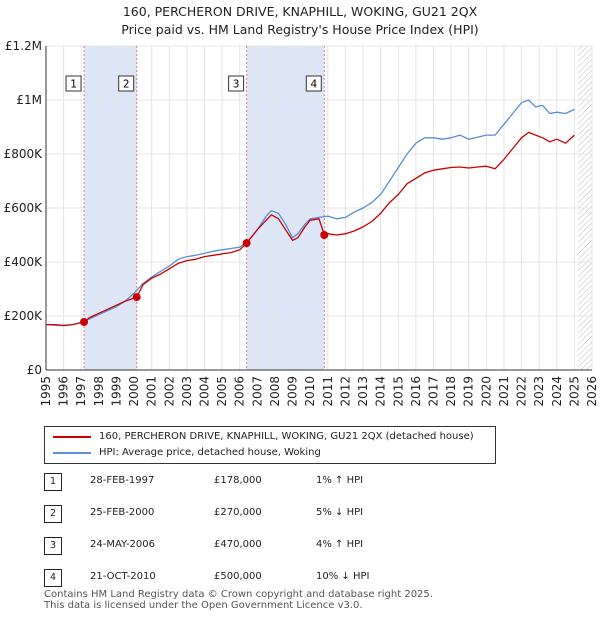 Image resolution: width=600 pixels, height=620 pixels. What do you see at coordinates (340, 480) in the screenshot?
I see `sale-hpi-comparison: 1% ↑ HPI` at bounding box center [340, 480].